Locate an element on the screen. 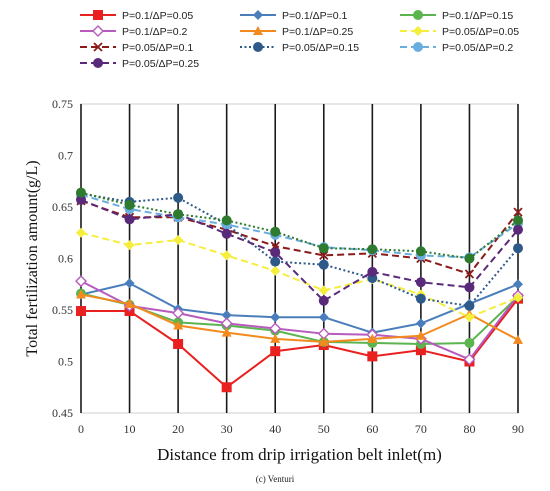 This screenshot has width=550, height=491. legend-item-5: P=0.05/ΔP=0.05 is located at coordinates (459, 32).